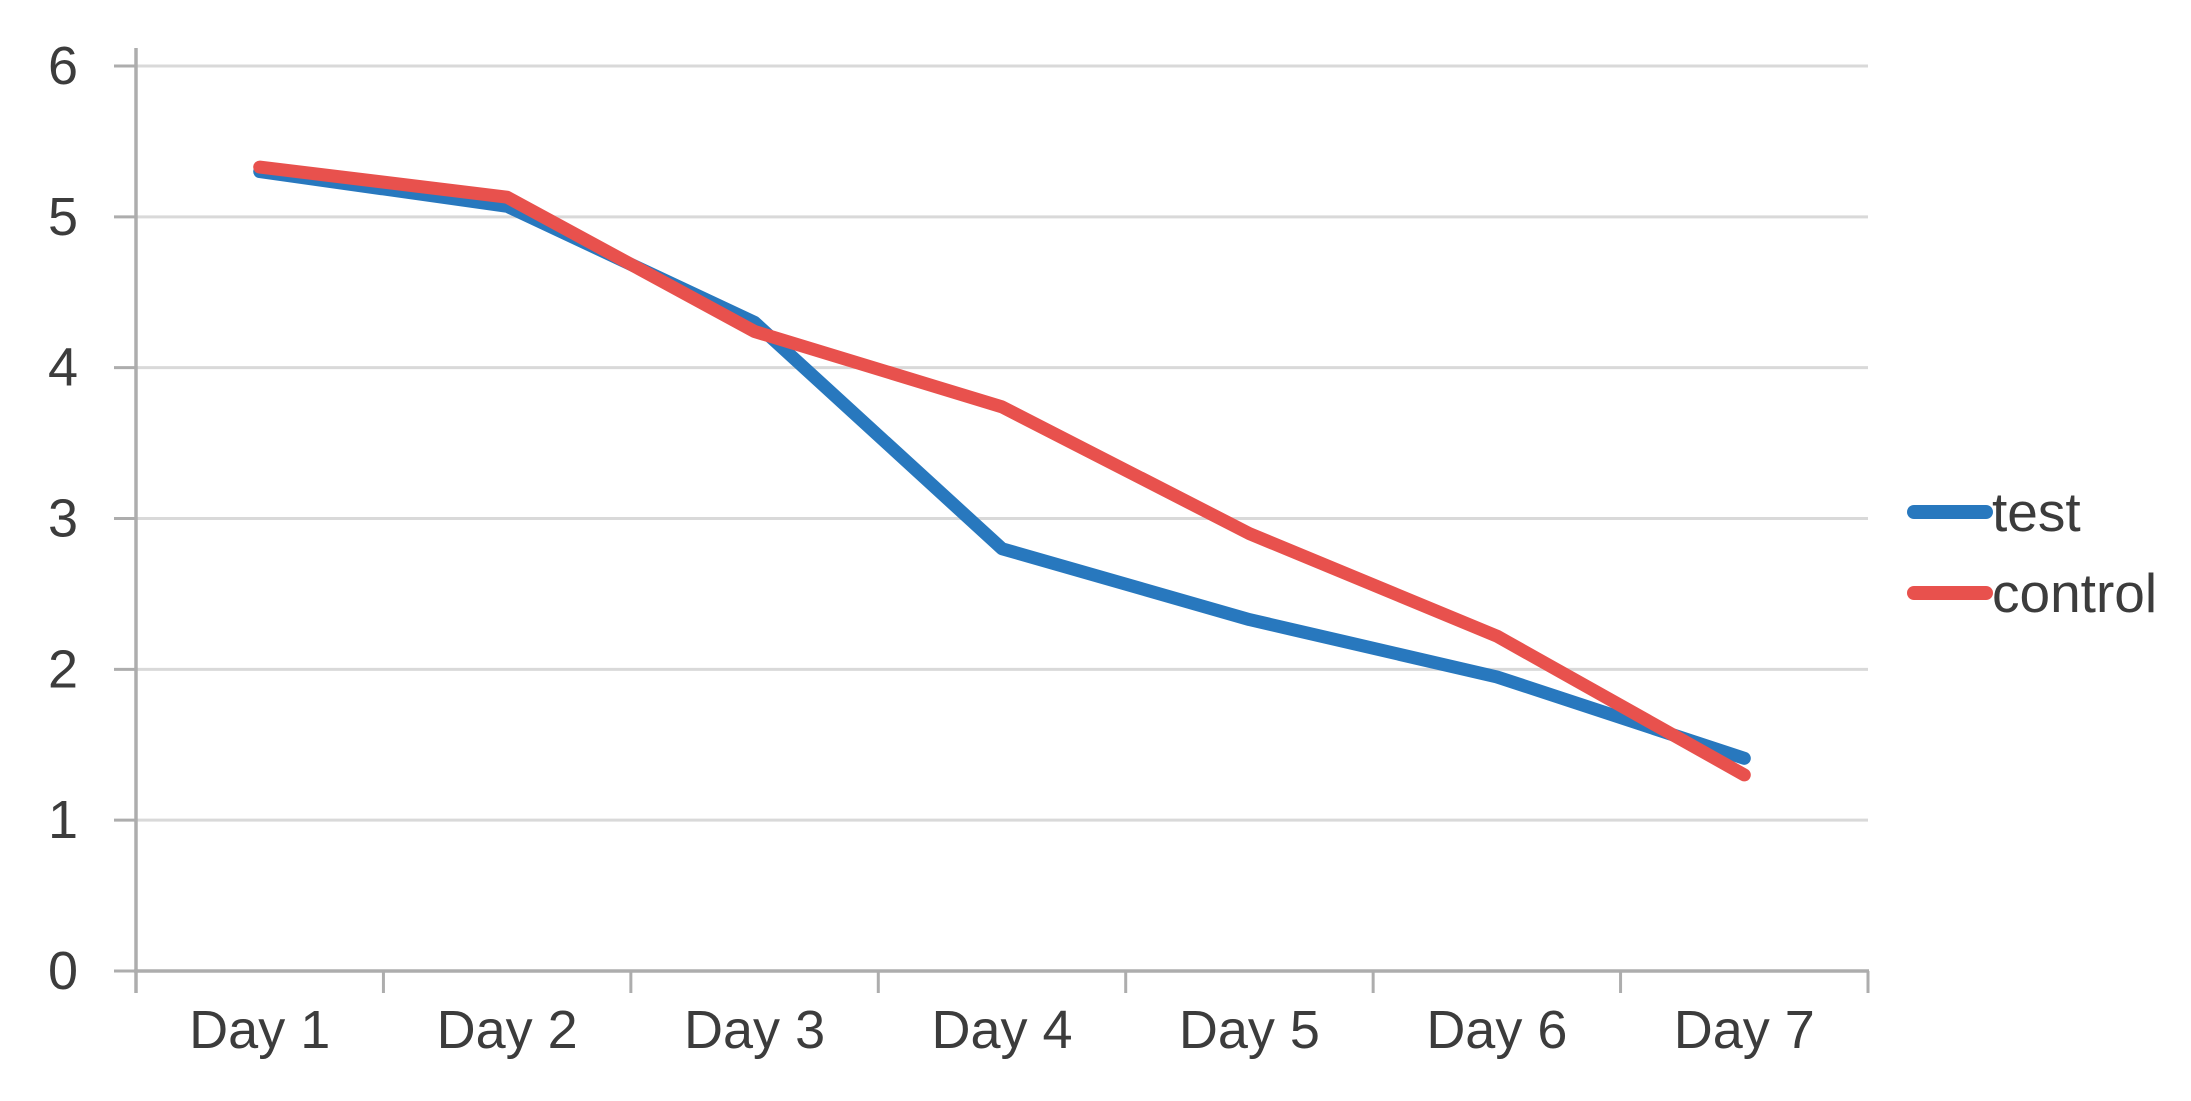 This screenshot has height=1101, width=2191. Describe the element at coordinates (63, 669) in the screenshot. I see `y-axis-tick-label: 2` at that location.